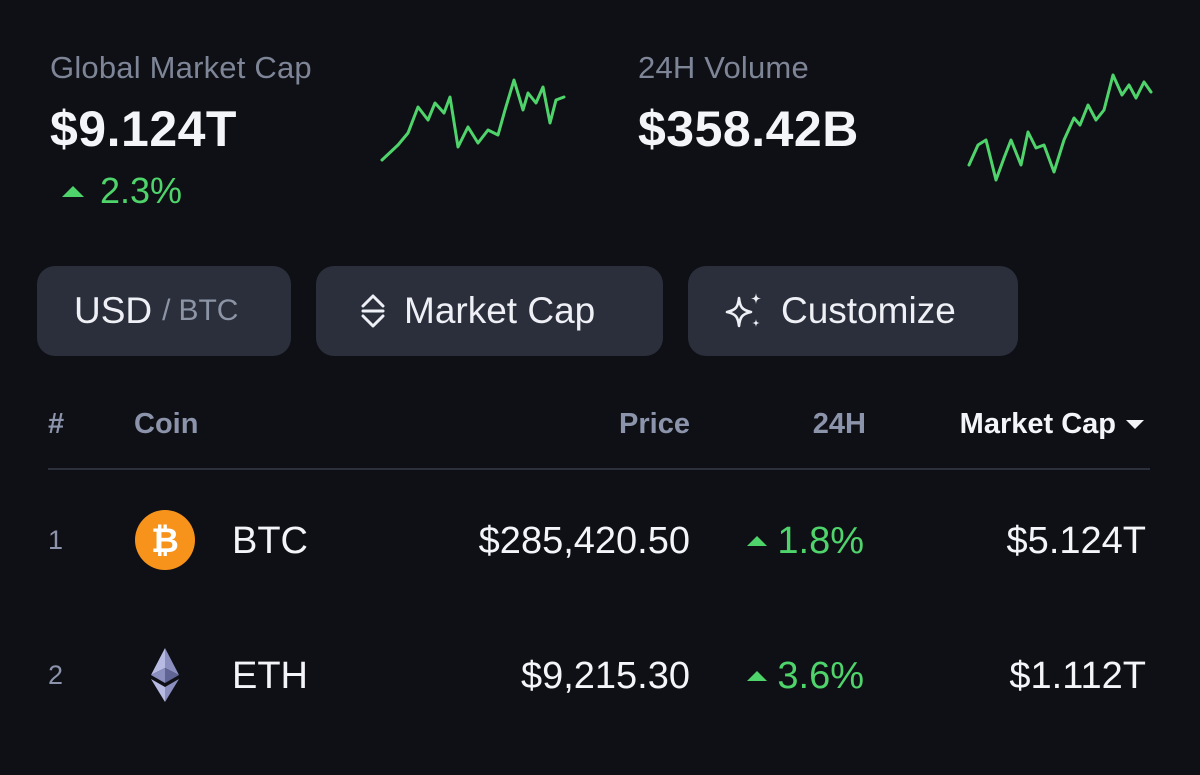 This screenshot has height=775, width=1200. Describe the element at coordinates (1060, 127) in the screenshot. I see `volume-sparkline` at that location.